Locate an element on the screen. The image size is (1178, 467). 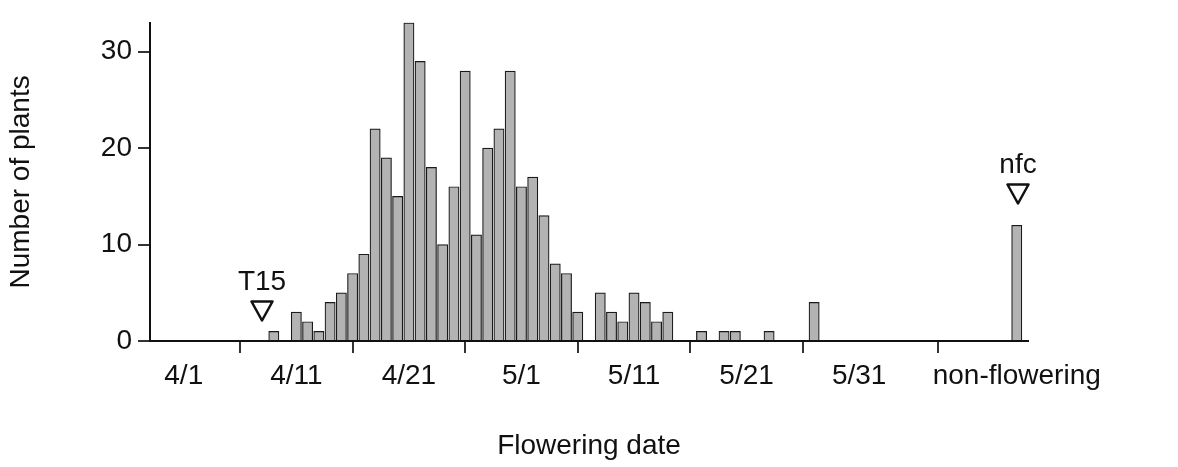
x-tick-label: 5/21 is located at coordinates (746, 374).